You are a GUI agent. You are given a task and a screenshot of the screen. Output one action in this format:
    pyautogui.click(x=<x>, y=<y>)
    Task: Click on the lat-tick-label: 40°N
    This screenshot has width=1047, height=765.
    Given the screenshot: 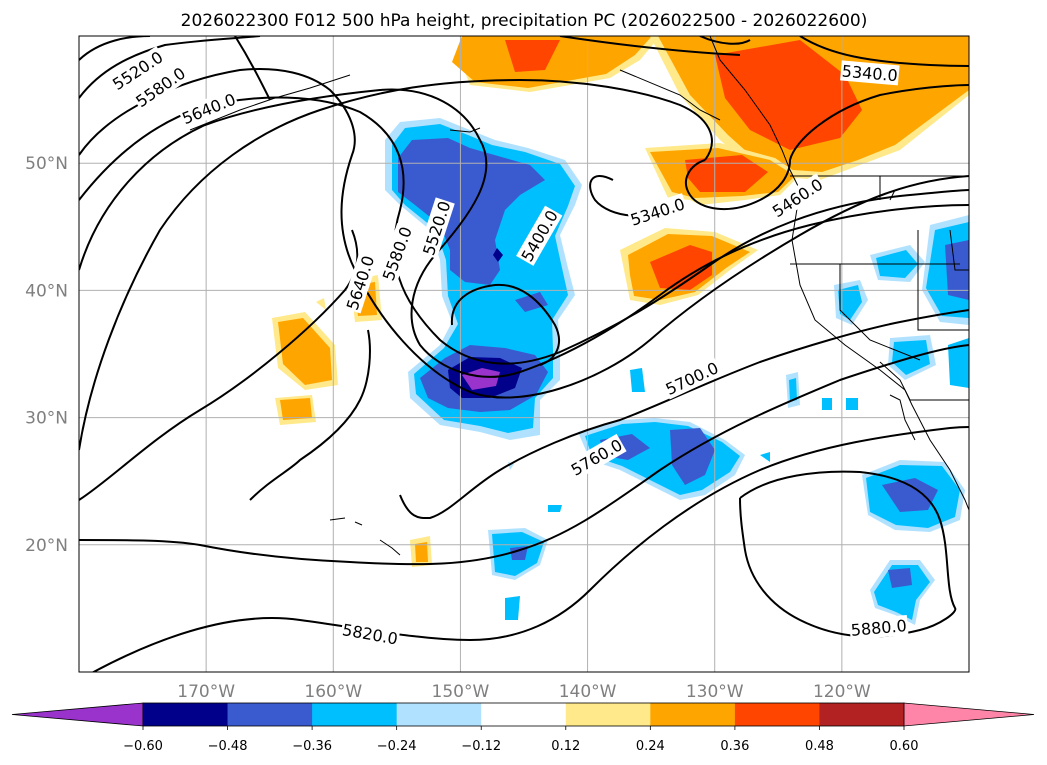 What is the action you would take?
    pyautogui.click(x=46, y=291)
    